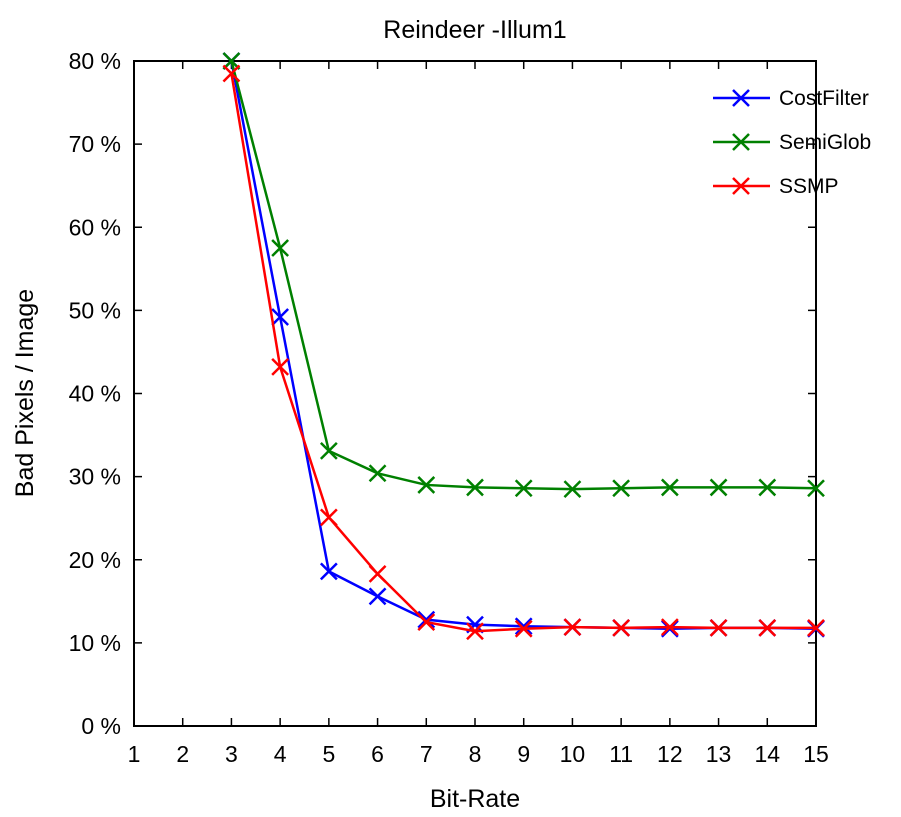  I want to click on x-tick-label: 12, so click(670, 754).